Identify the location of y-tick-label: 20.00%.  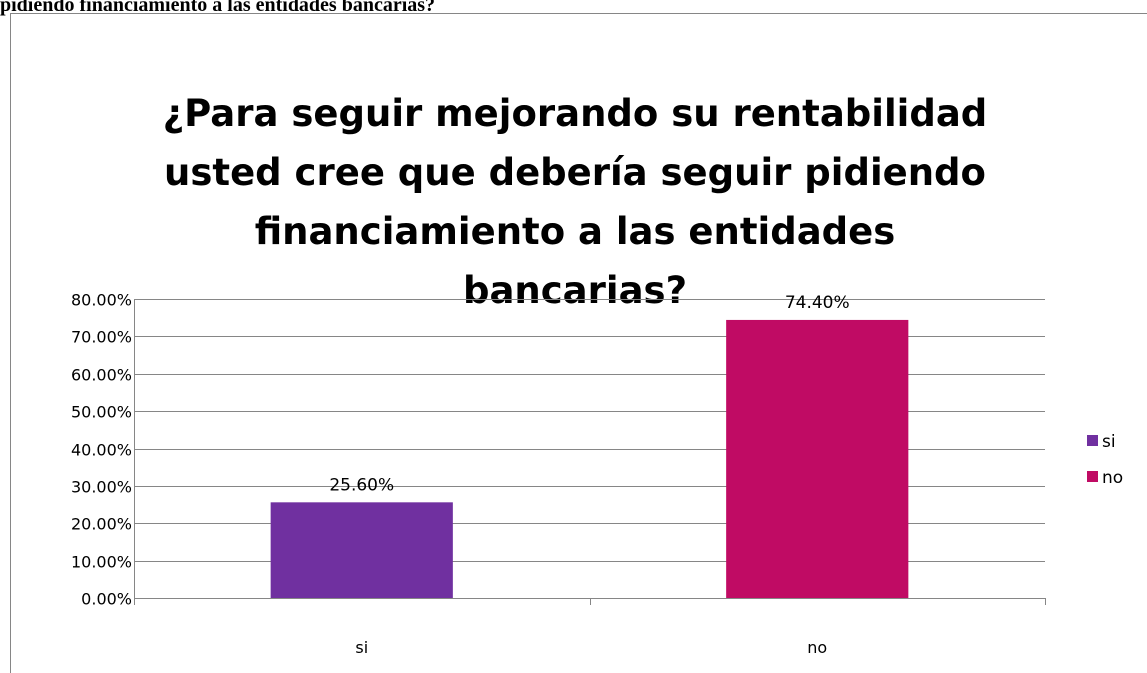
(101, 524).